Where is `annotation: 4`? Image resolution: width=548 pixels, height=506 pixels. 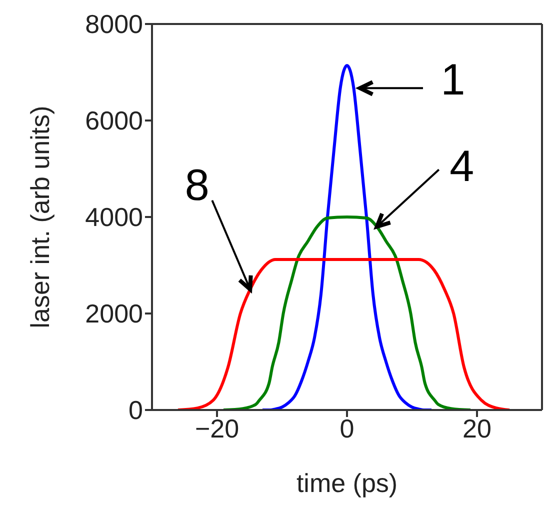 annotation: 4 is located at coordinates (462, 167).